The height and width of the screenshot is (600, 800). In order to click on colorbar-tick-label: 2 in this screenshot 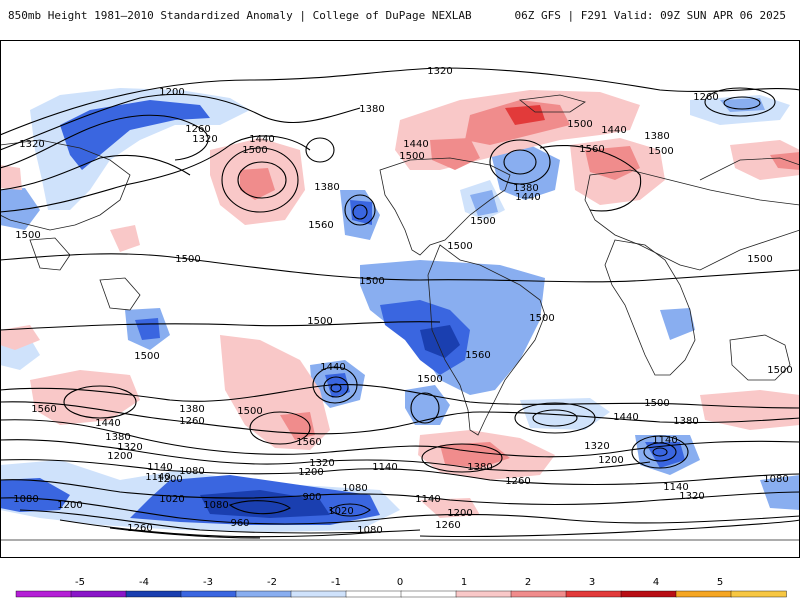, I will do `click(528, 582)`.